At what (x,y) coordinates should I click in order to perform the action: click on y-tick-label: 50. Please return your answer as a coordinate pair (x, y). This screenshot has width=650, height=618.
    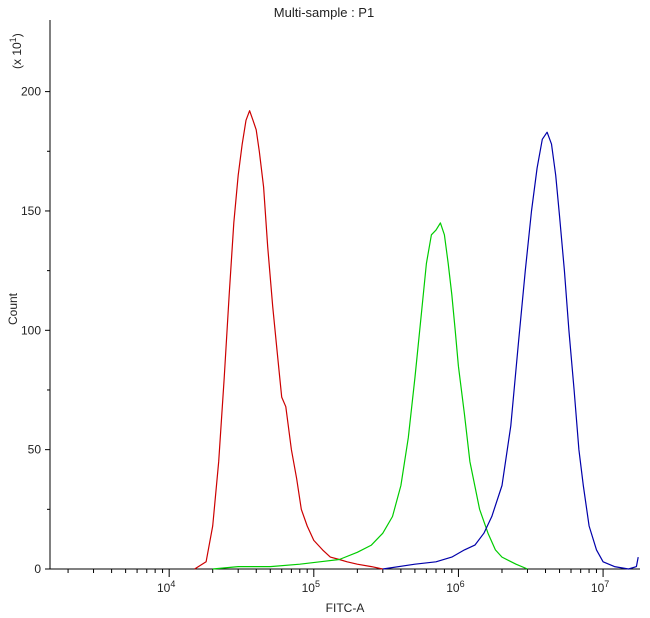
    Looking at the image, I should click on (35, 450).